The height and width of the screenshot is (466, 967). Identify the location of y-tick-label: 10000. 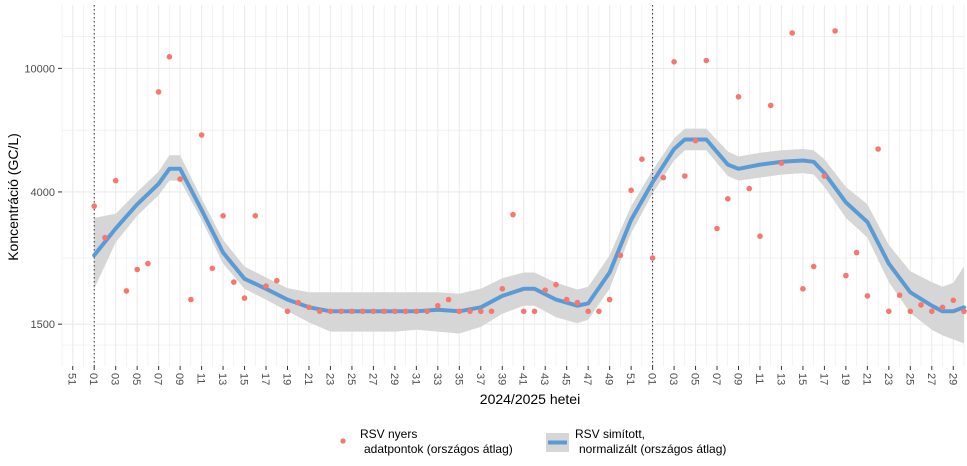
(39, 69).